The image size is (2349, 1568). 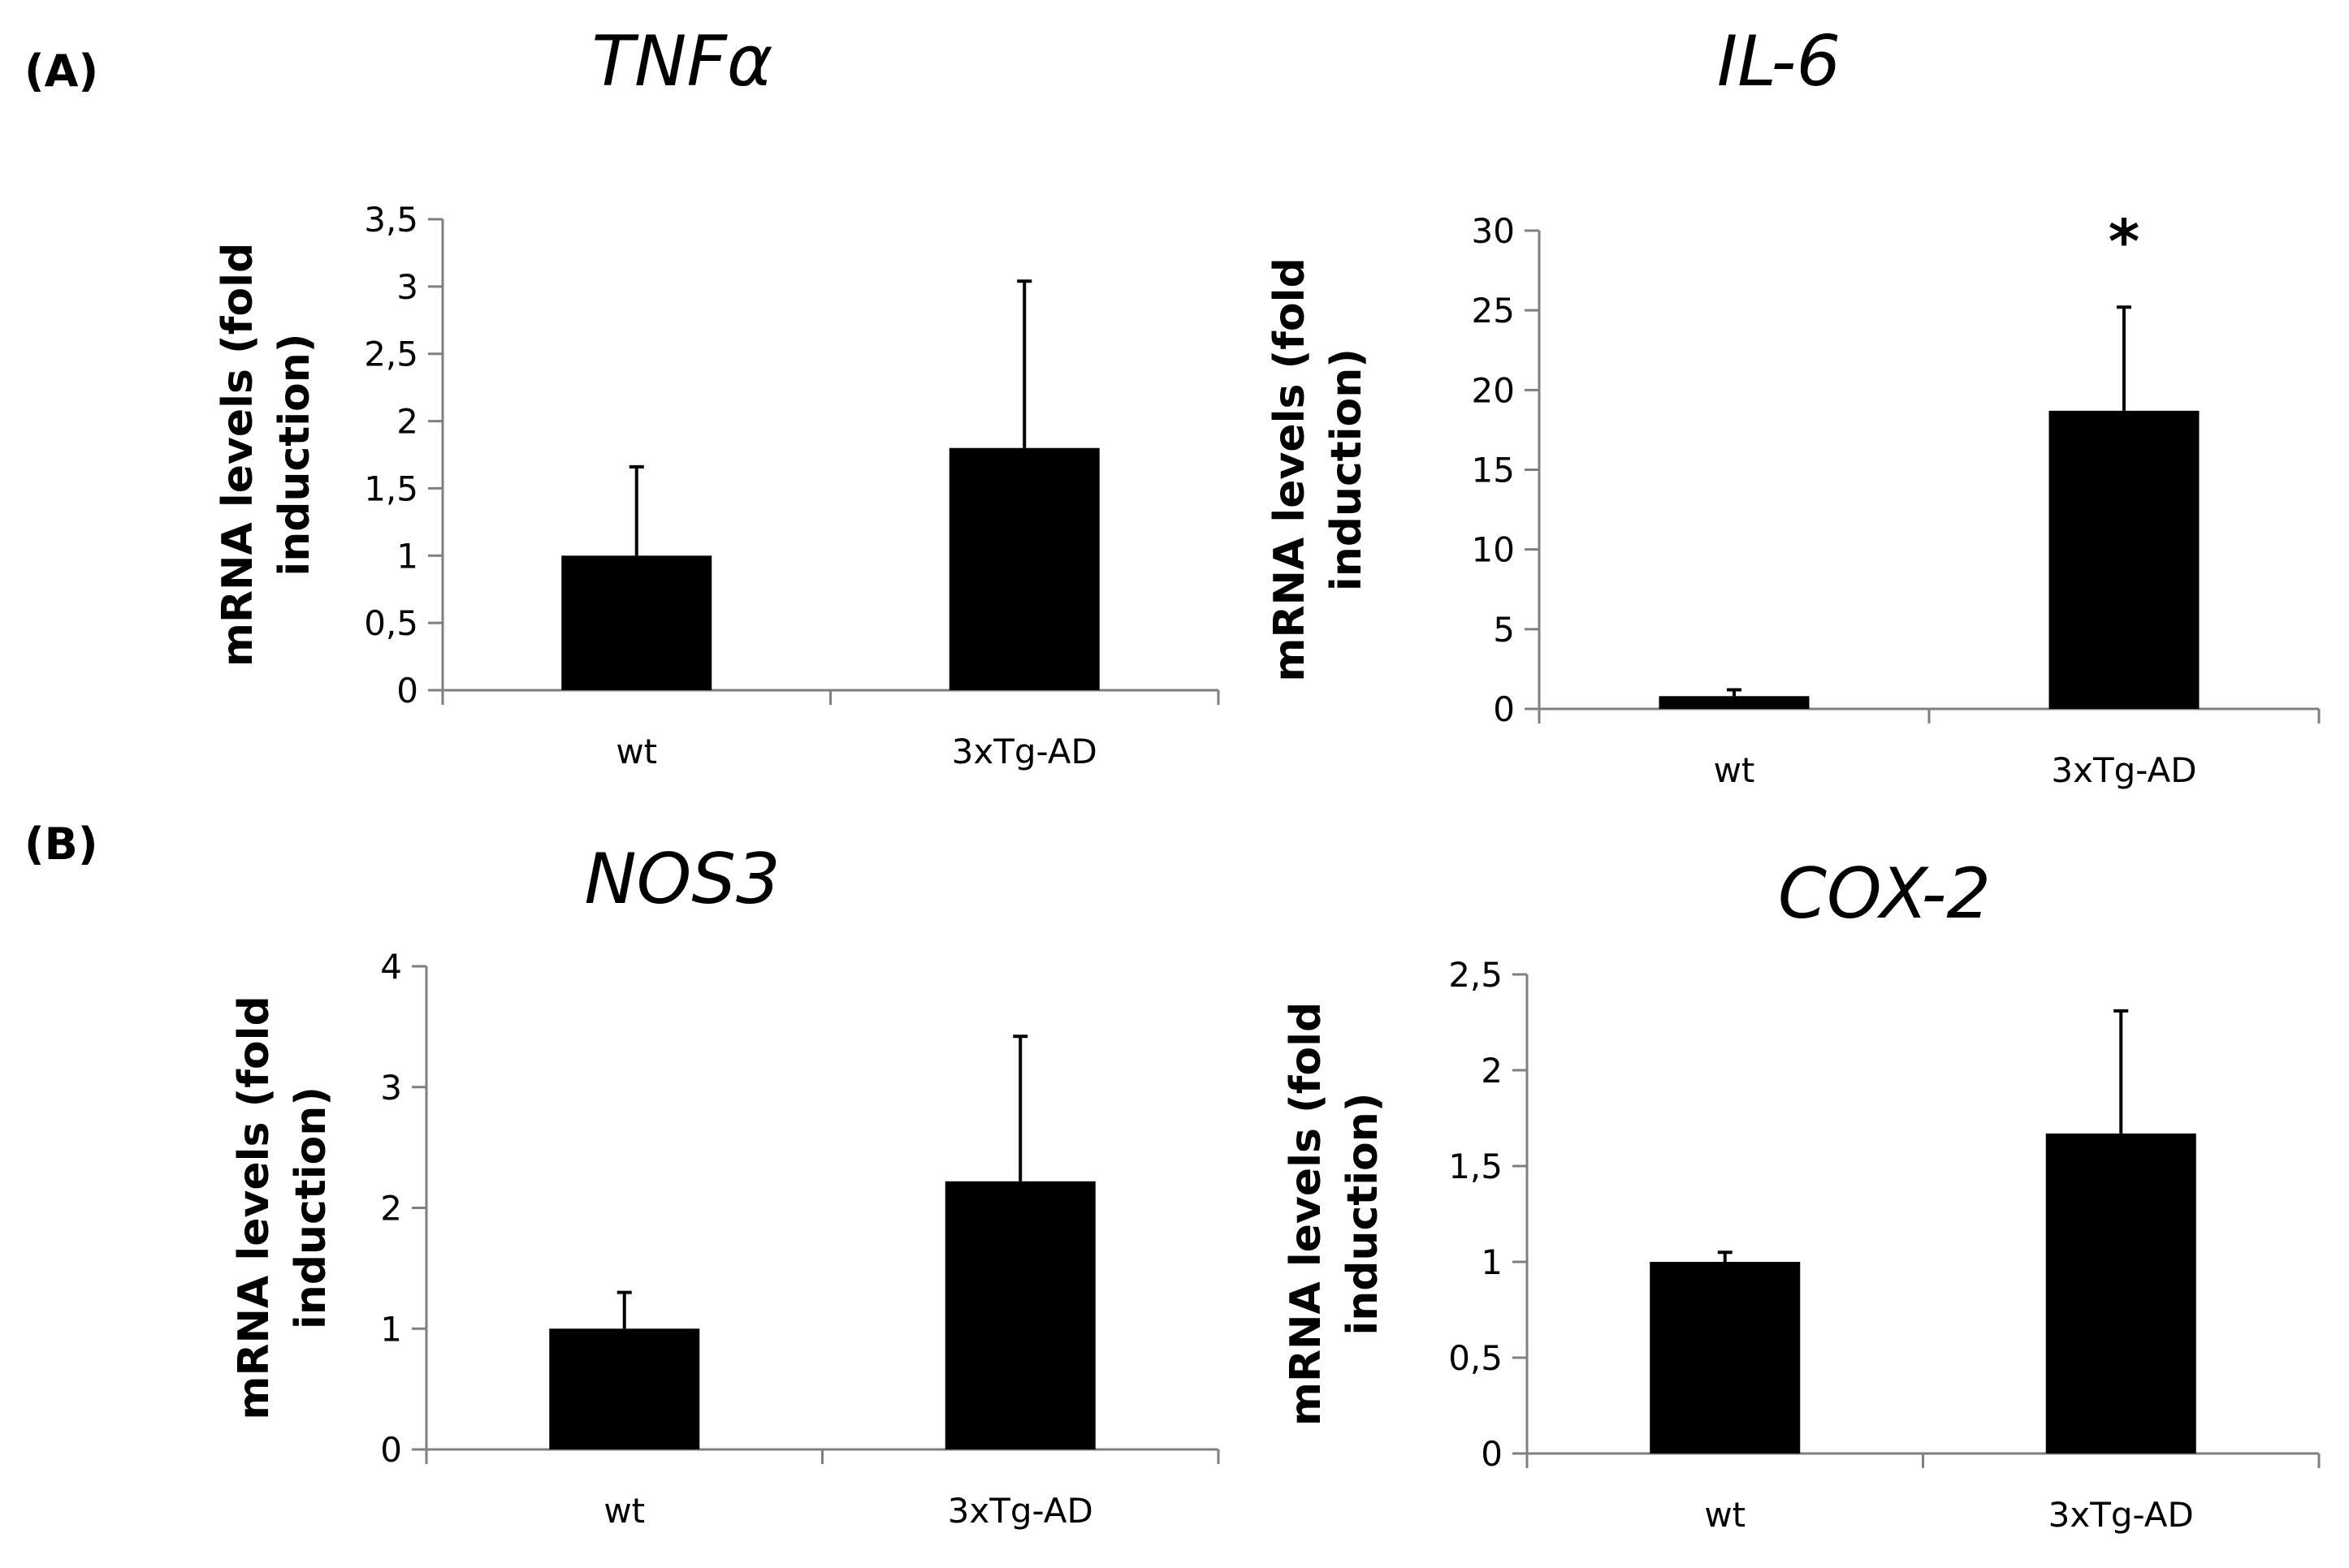 I want to click on chart-title: TNFα, so click(x=681, y=61).